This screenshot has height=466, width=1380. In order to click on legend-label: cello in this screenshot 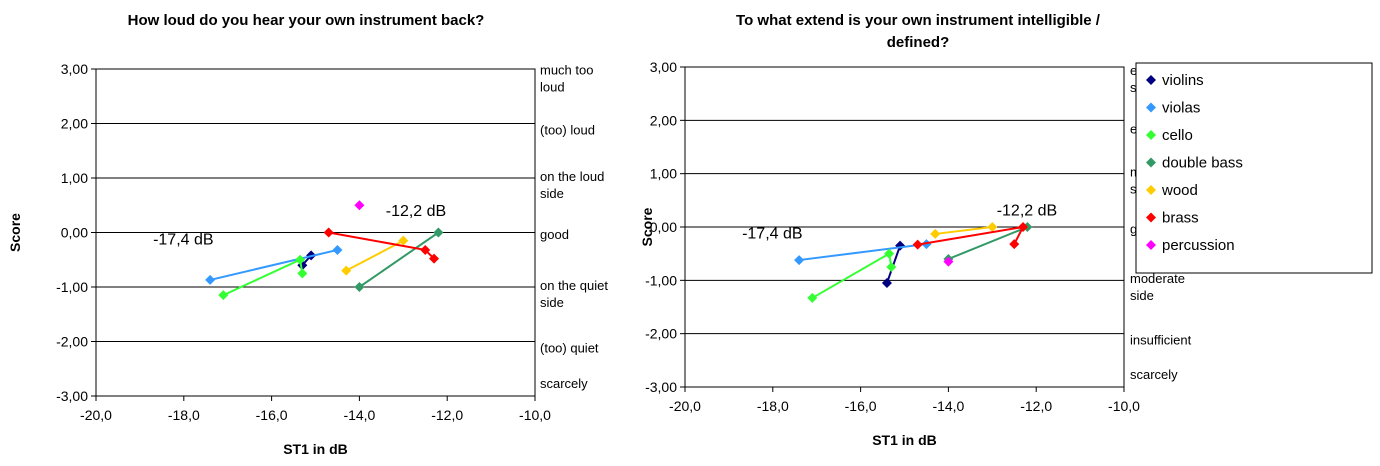, I will do `click(1177, 135)`.